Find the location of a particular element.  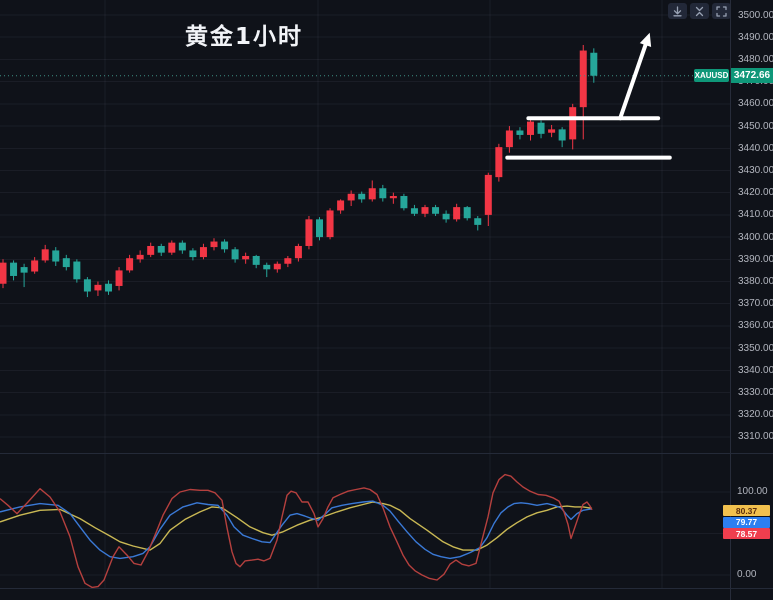

indicator-value-tag-red: 78.57 is located at coordinates (746, 533).